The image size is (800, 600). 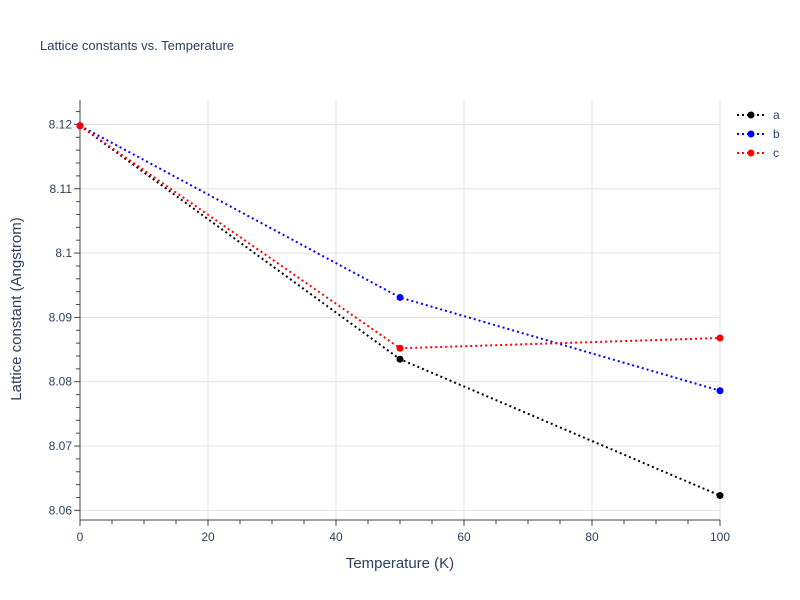 What do you see at coordinates (464, 537) in the screenshot?
I see `x-tick-label: 60` at bounding box center [464, 537].